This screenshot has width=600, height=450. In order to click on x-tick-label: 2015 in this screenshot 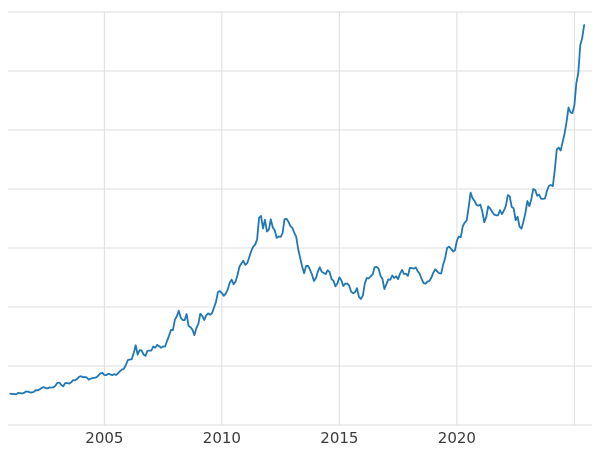, I will do `click(339, 438)`.